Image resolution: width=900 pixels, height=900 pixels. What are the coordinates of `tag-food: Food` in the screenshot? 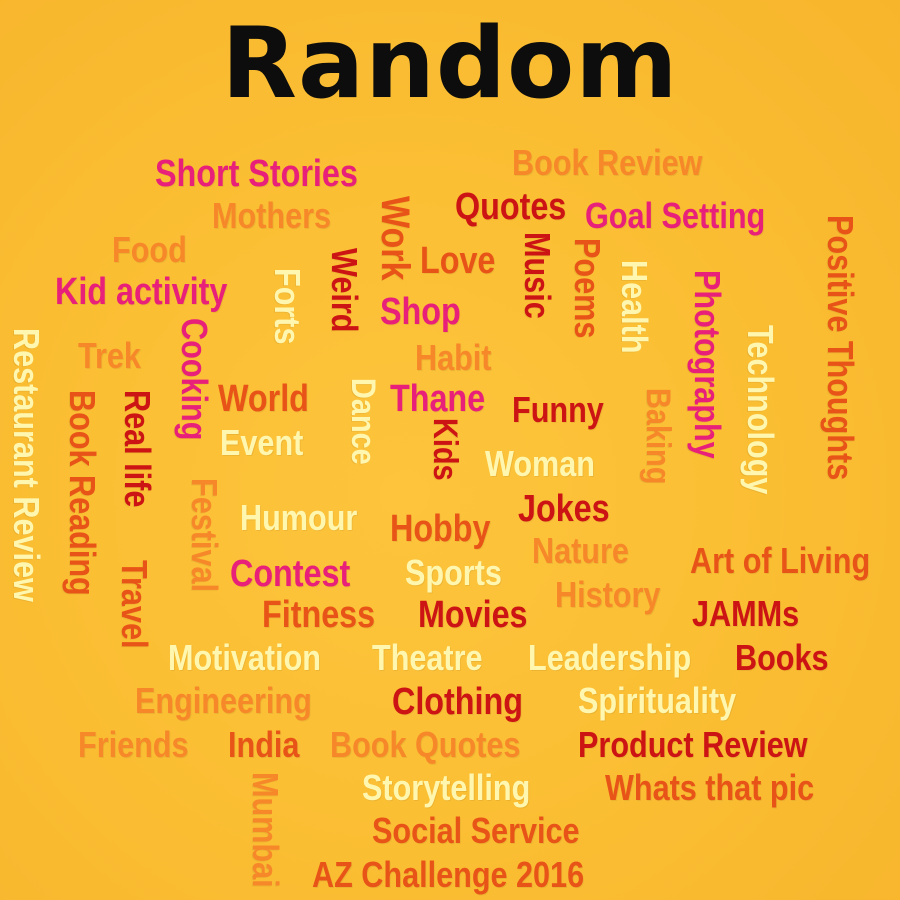 It's located at (149, 249).